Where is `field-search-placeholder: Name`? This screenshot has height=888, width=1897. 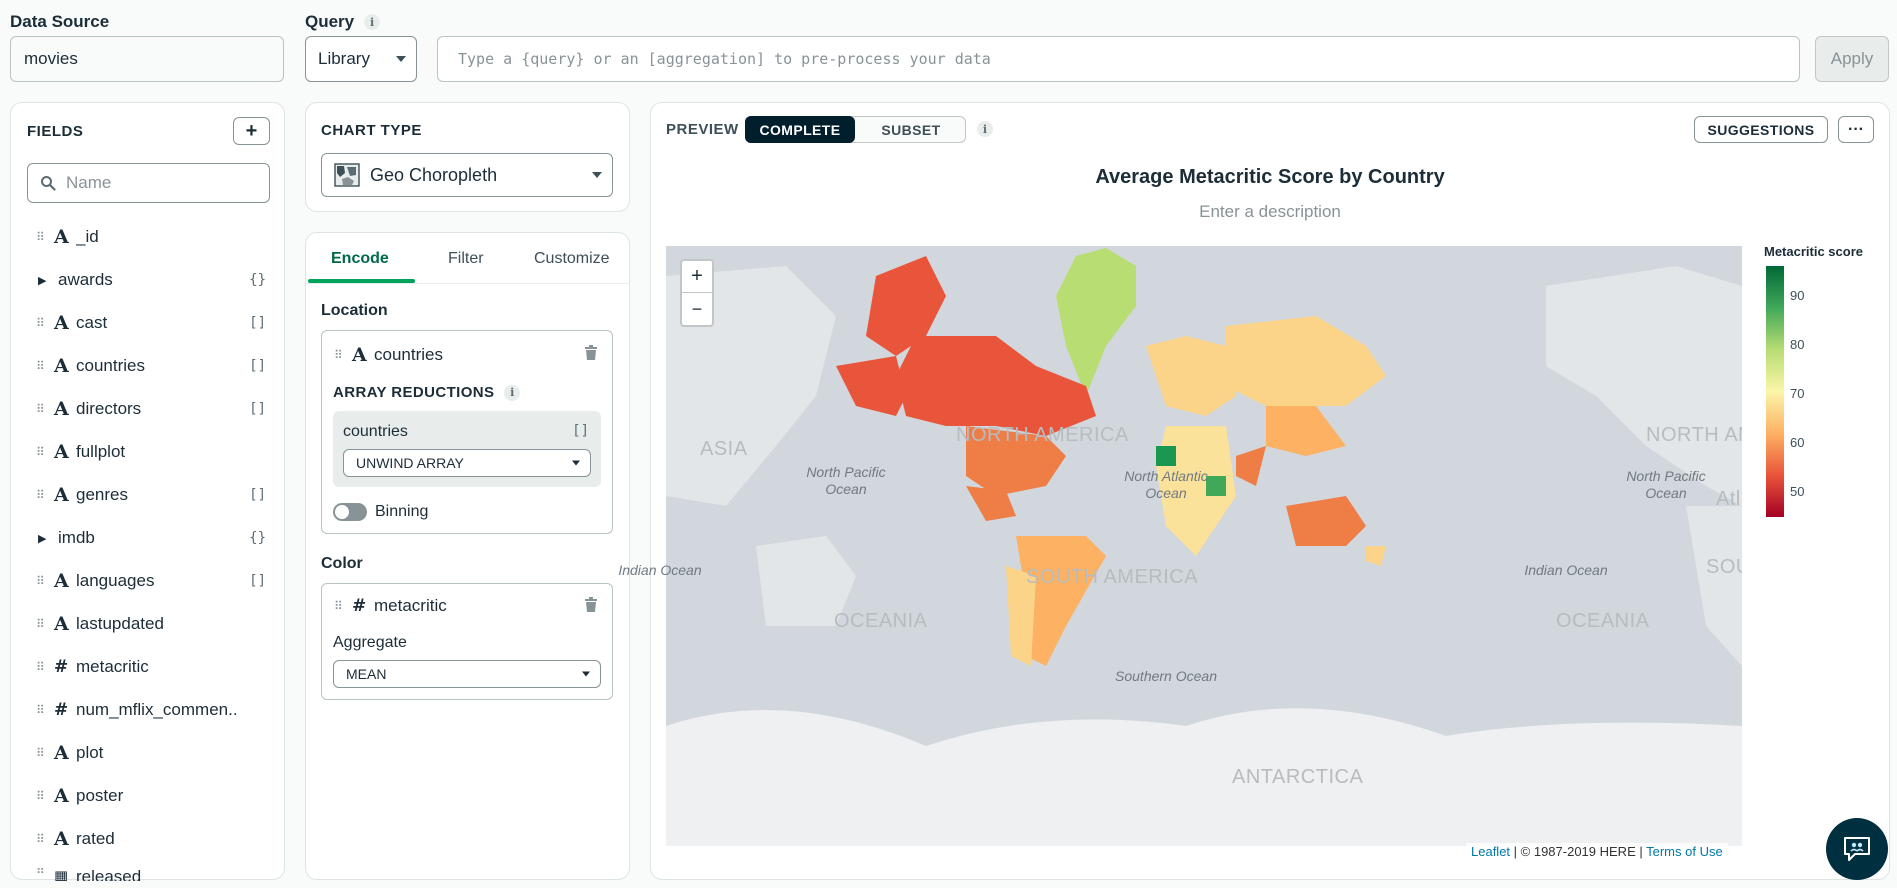 field-search-placeholder: Name is located at coordinates (89, 182).